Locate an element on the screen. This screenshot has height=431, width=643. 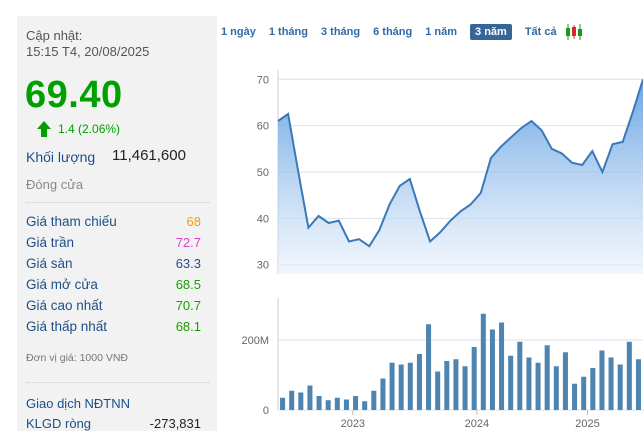
stat-row: Giá mở cửa 68.5 is located at coordinates (113, 287).